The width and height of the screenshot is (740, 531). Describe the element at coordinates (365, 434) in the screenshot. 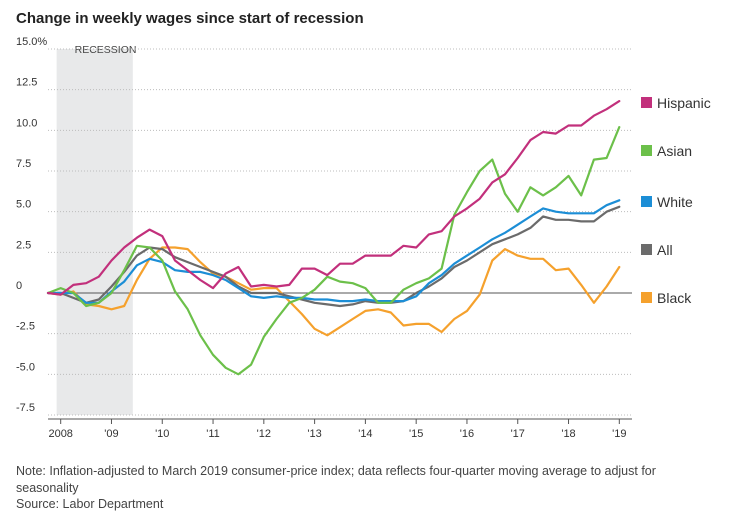

I see `x-tick-label: '14` at that location.